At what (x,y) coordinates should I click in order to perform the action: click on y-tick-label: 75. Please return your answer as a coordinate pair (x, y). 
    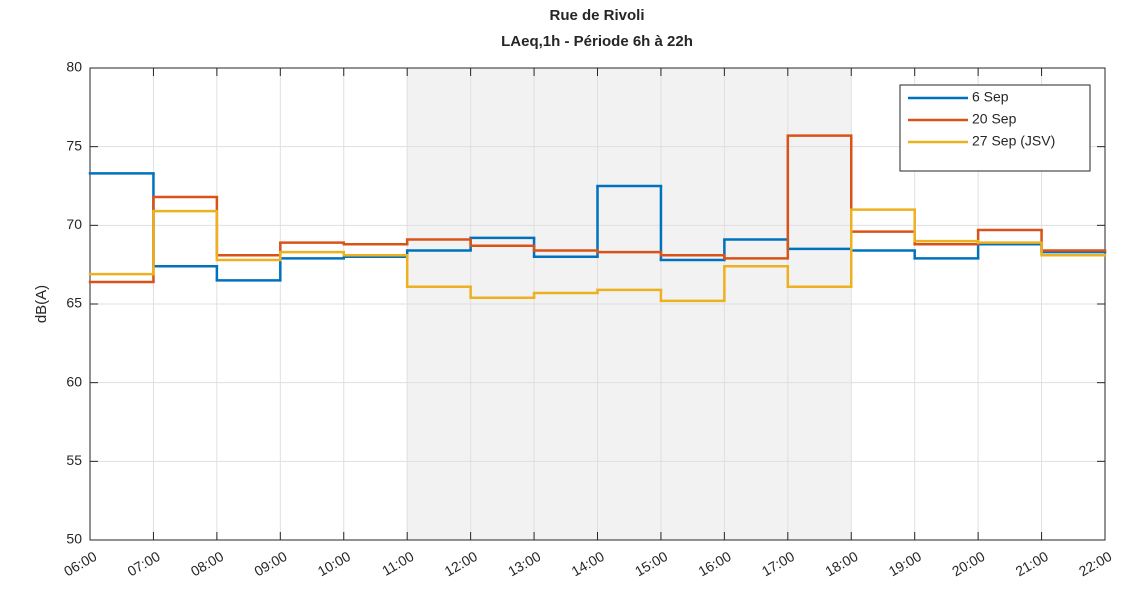
    Looking at the image, I should click on (74, 145).